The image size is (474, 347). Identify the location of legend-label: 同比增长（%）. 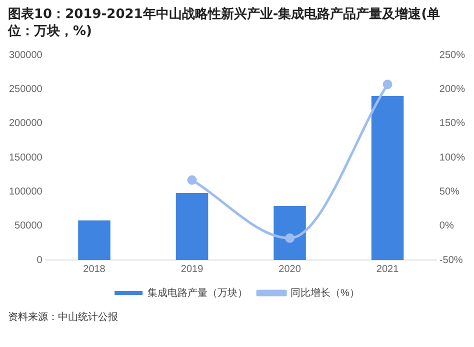
(325, 292).